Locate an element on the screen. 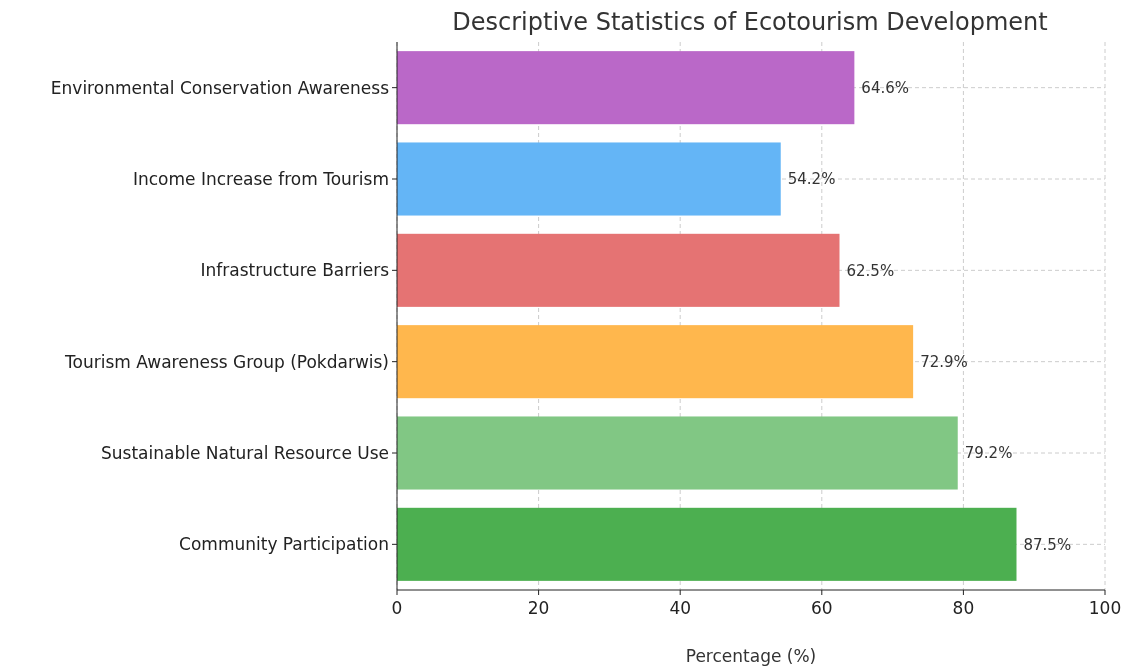 The width and height of the screenshot is (1128, 666). chart-title: Descriptive Statistics of Ecotourism Development is located at coordinates (750, 22).